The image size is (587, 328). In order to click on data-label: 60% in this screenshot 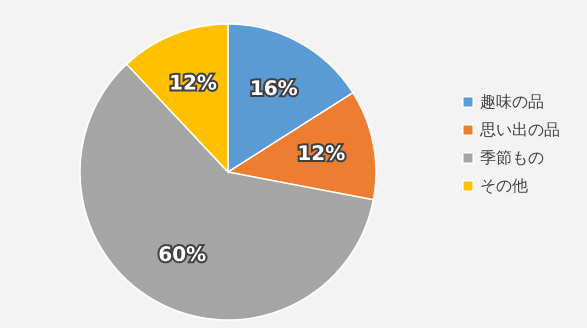, I will do `click(182, 254)`.